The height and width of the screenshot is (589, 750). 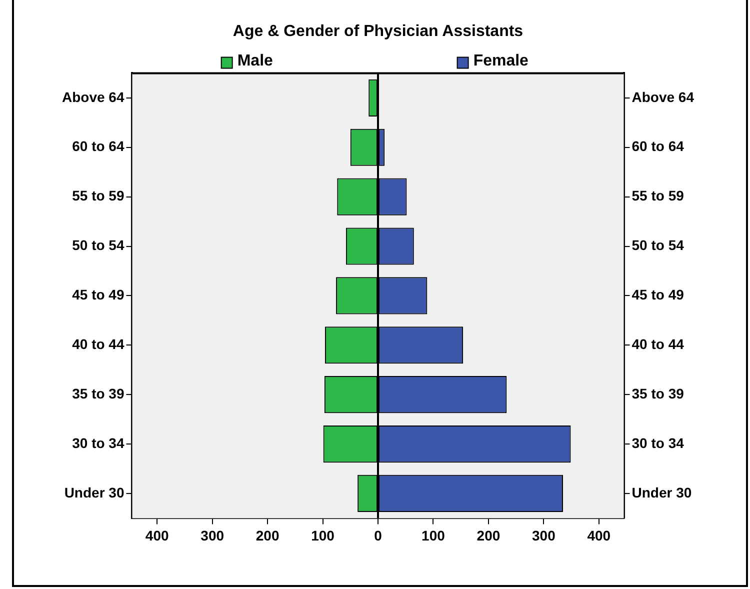 What do you see at coordinates (98, 294) in the screenshot?
I see `y-tick-label: 45 to 49` at bounding box center [98, 294].